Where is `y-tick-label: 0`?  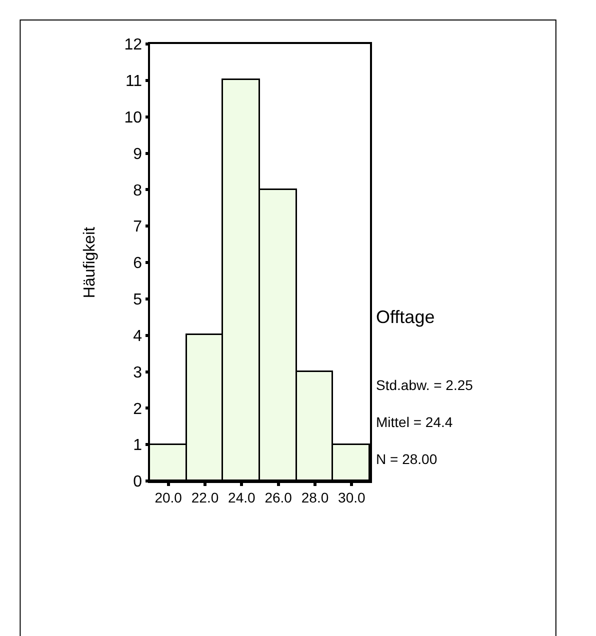
y-tick-label: 0 is located at coordinates (137, 482).